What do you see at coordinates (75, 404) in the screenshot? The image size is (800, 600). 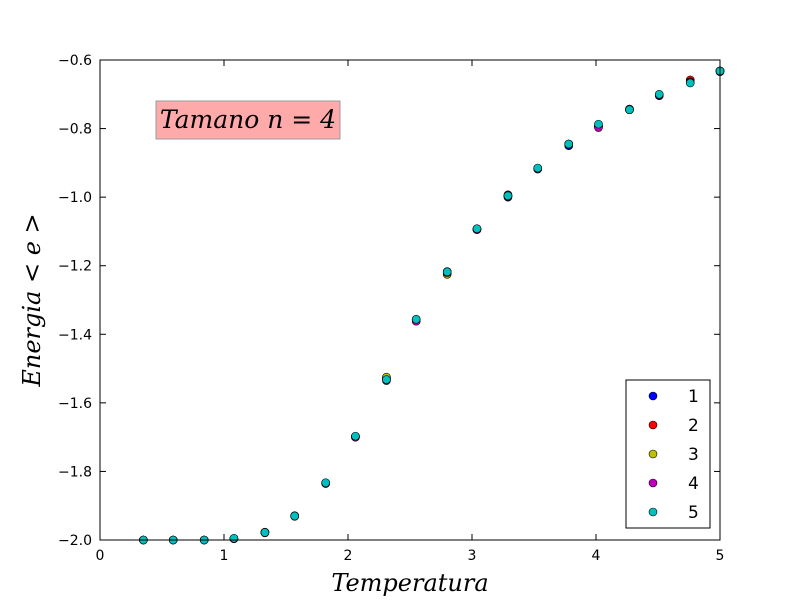 I see `y-tick-label: −1.6` at bounding box center [75, 404].